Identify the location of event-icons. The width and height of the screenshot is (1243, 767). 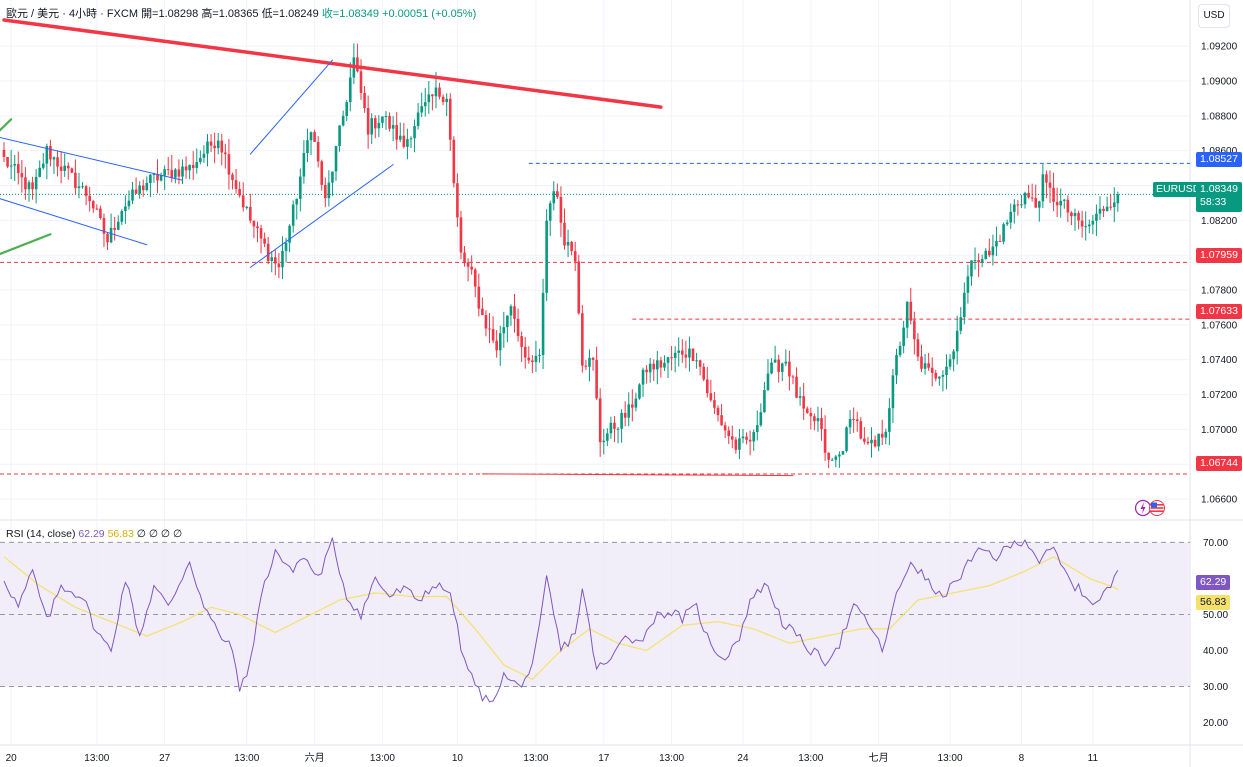
(1150, 510).